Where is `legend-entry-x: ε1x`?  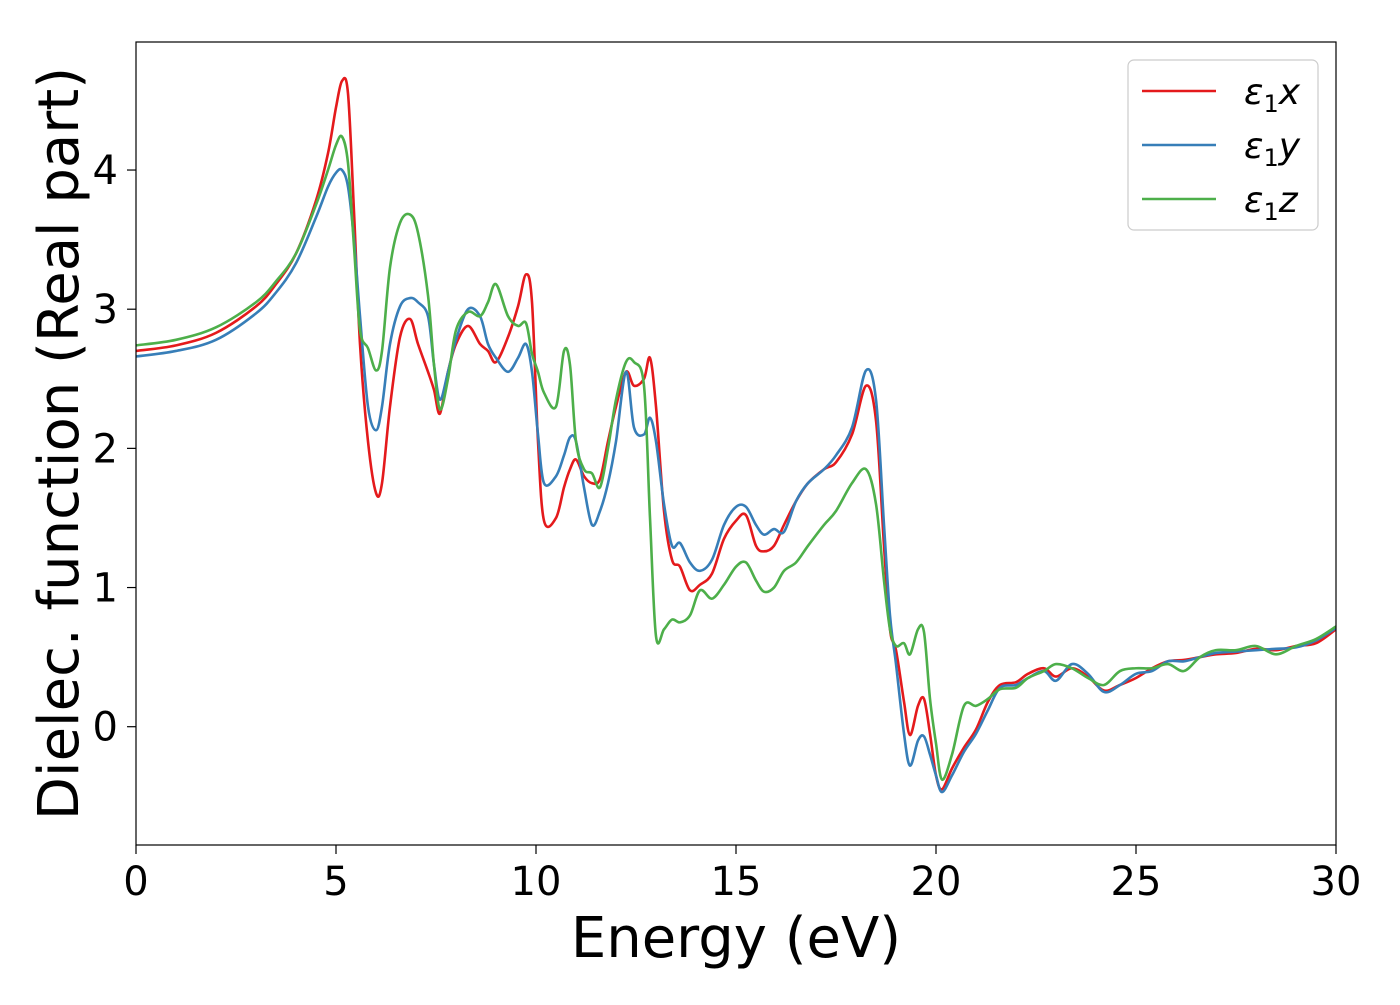 legend-entry-x: ε1x is located at coordinates (1272, 95).